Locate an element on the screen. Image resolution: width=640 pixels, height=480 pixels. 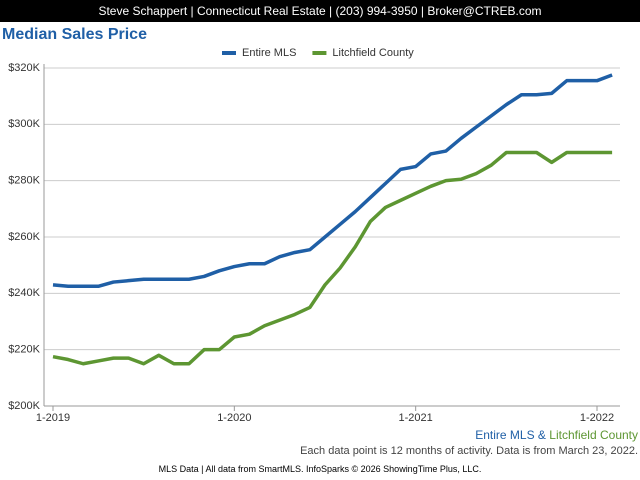
y-tick-label: $300K is located at coordinates (24, 124).